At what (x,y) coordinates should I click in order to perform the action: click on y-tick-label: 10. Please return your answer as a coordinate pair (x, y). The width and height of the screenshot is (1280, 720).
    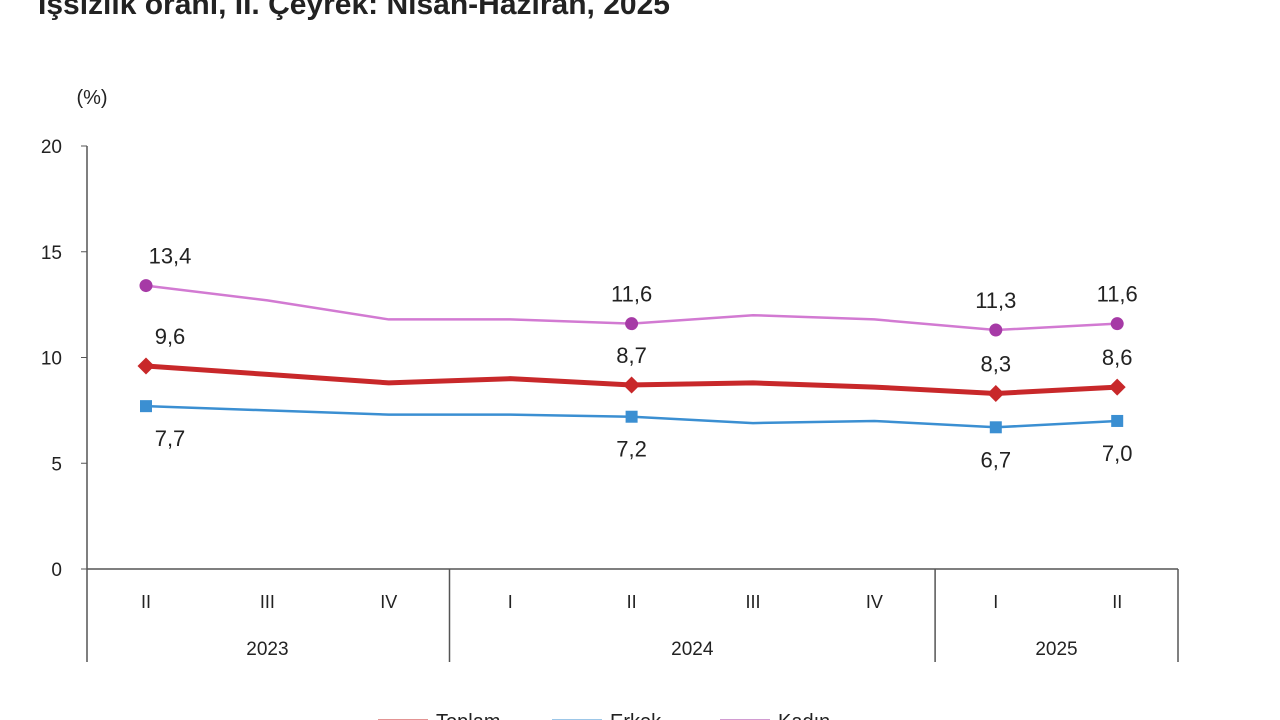
    Looking at the image, I should click on (51, 359).